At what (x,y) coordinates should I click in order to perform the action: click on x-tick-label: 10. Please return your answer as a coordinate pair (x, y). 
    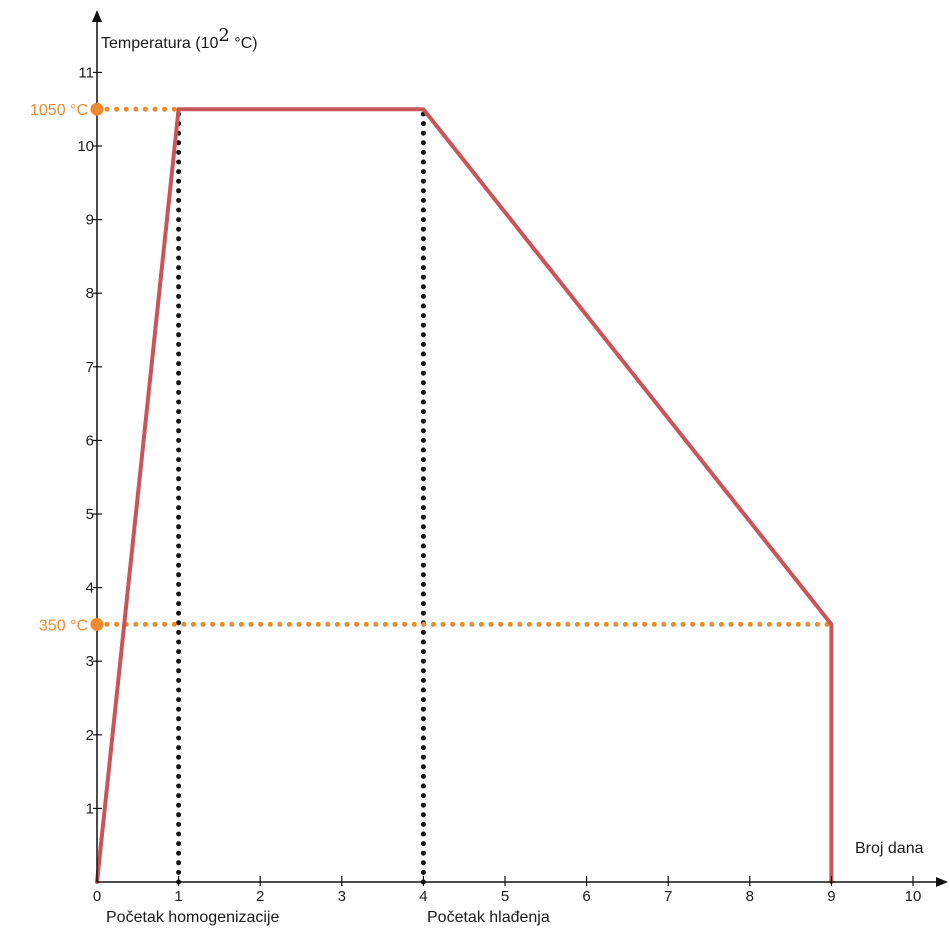
    Looking at the image, I should click on (913, 896).